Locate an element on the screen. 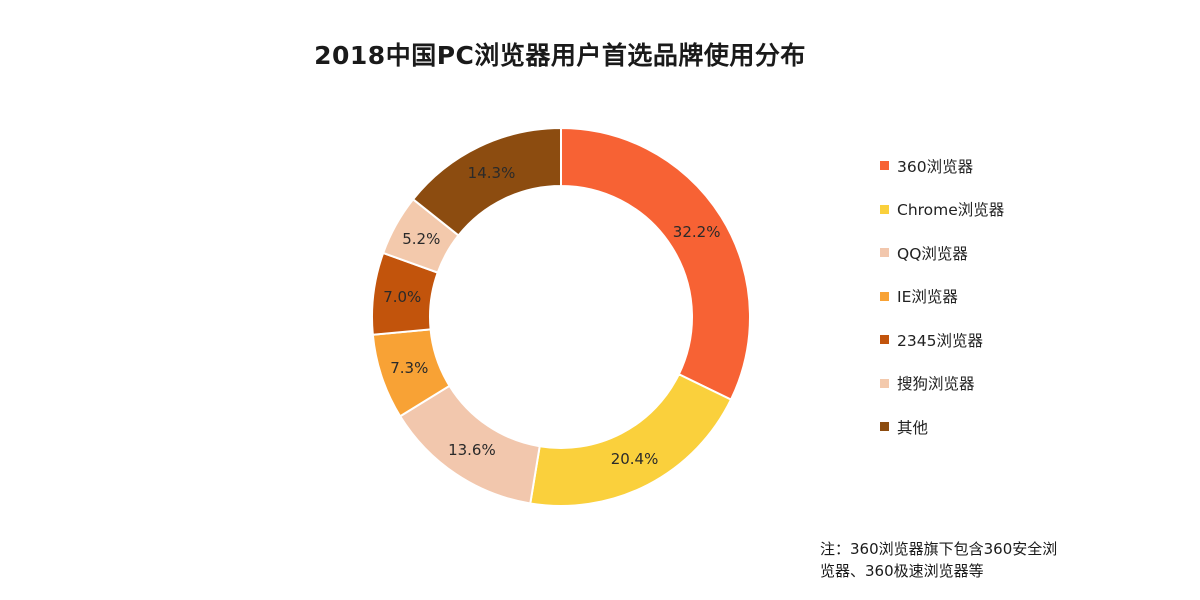  legend-item: 2345浏览器 is located at coordinates (942, 340).